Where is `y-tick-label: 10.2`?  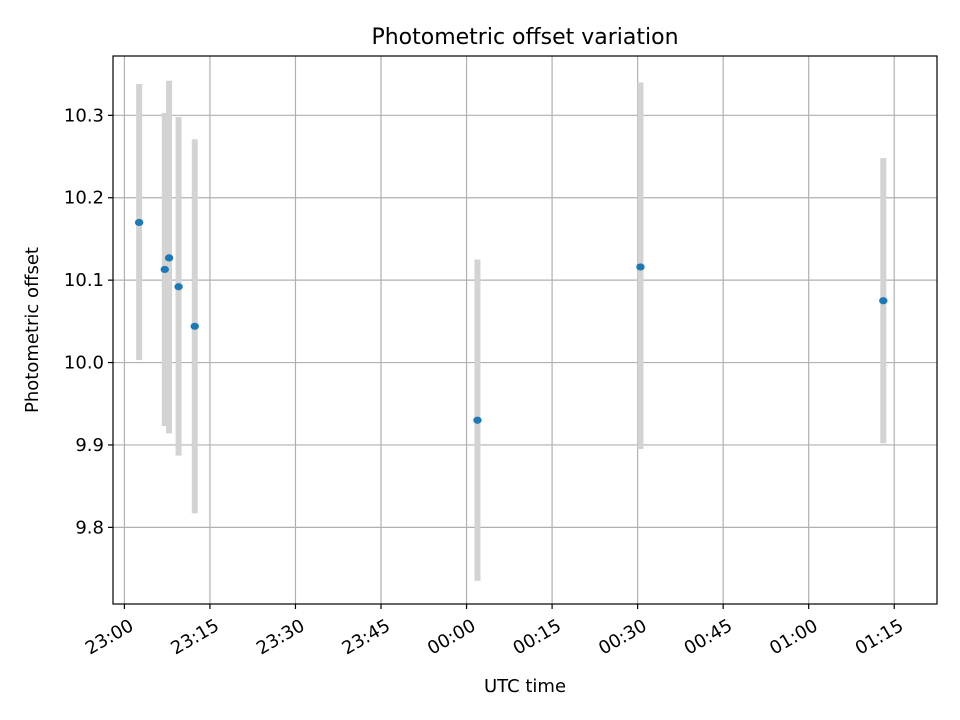 y-tick-label: 10.2 is located at coordinates (84, 198).